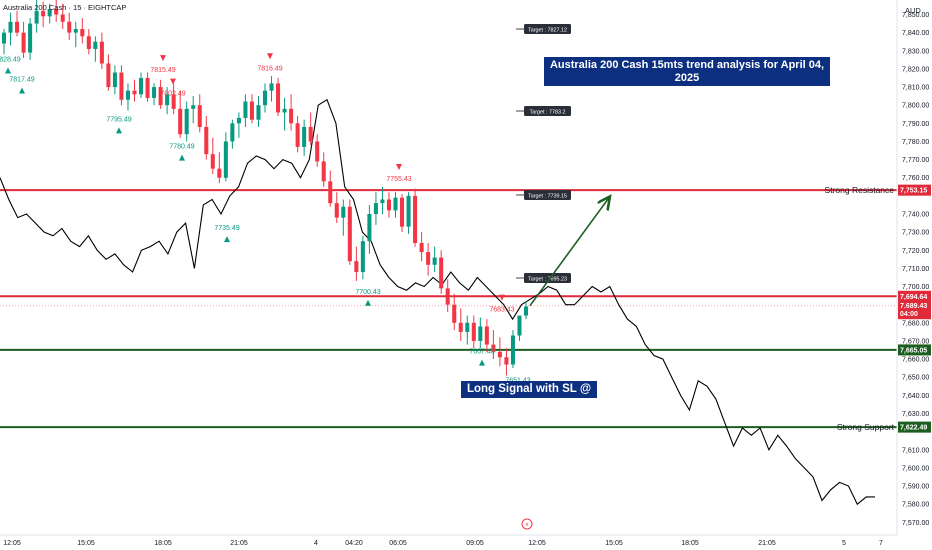  Describe the element at coordinates (398, 179) in the screenshot. I see `pivot-high-label: 7755.43` at that location.